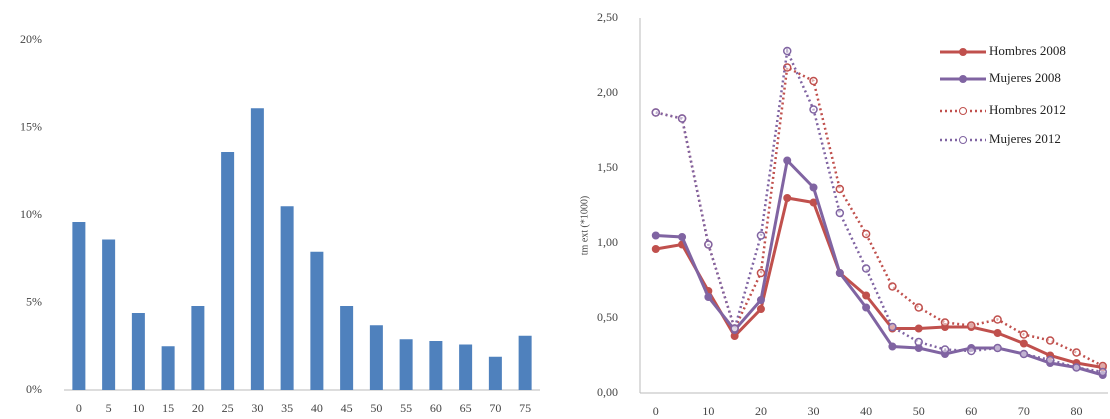 The width and height of the screenshot is (1110, 419). I want to click on y-tick-label: 1,00, so click(607, 242).